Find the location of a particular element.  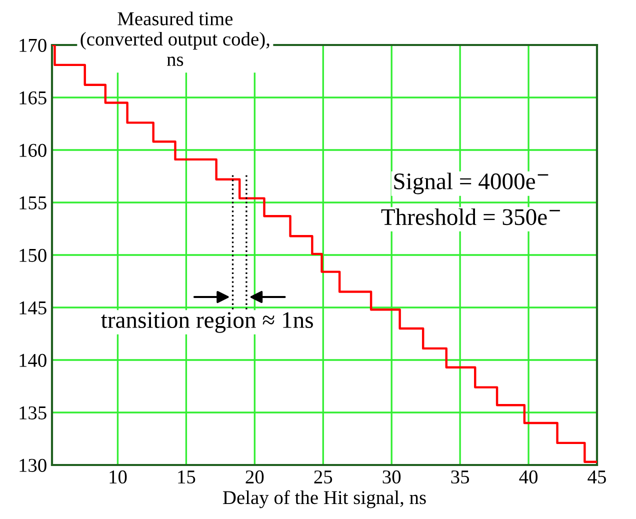

annotation: Signal = 4000e$^{−}$ is located at coordinates (471, 183).